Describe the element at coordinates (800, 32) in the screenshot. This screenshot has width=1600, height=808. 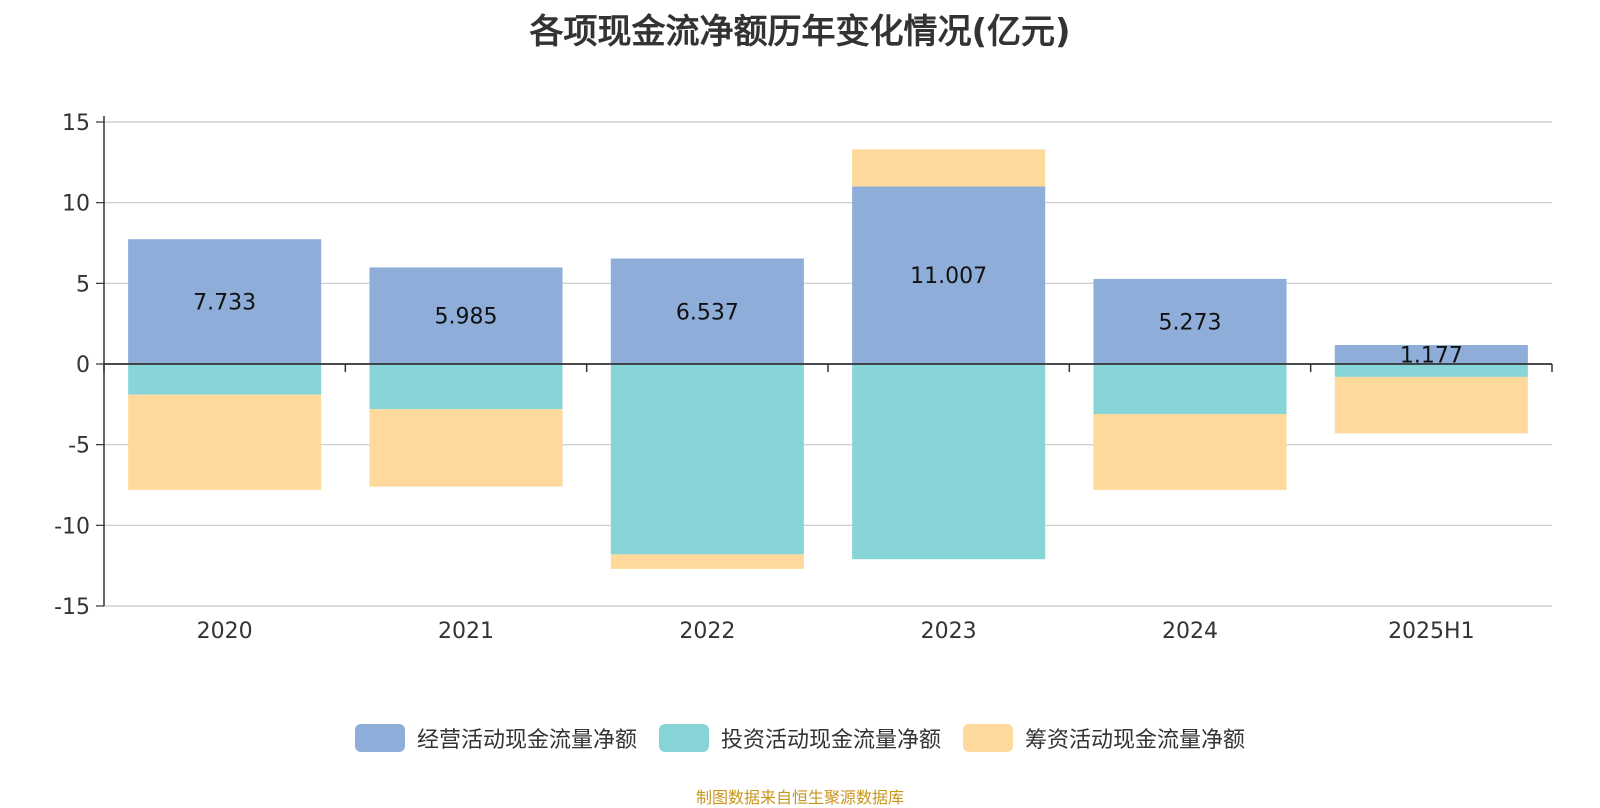
I see `chart-title: 各项现金流净额历年变化情况(亿元)` at that location.